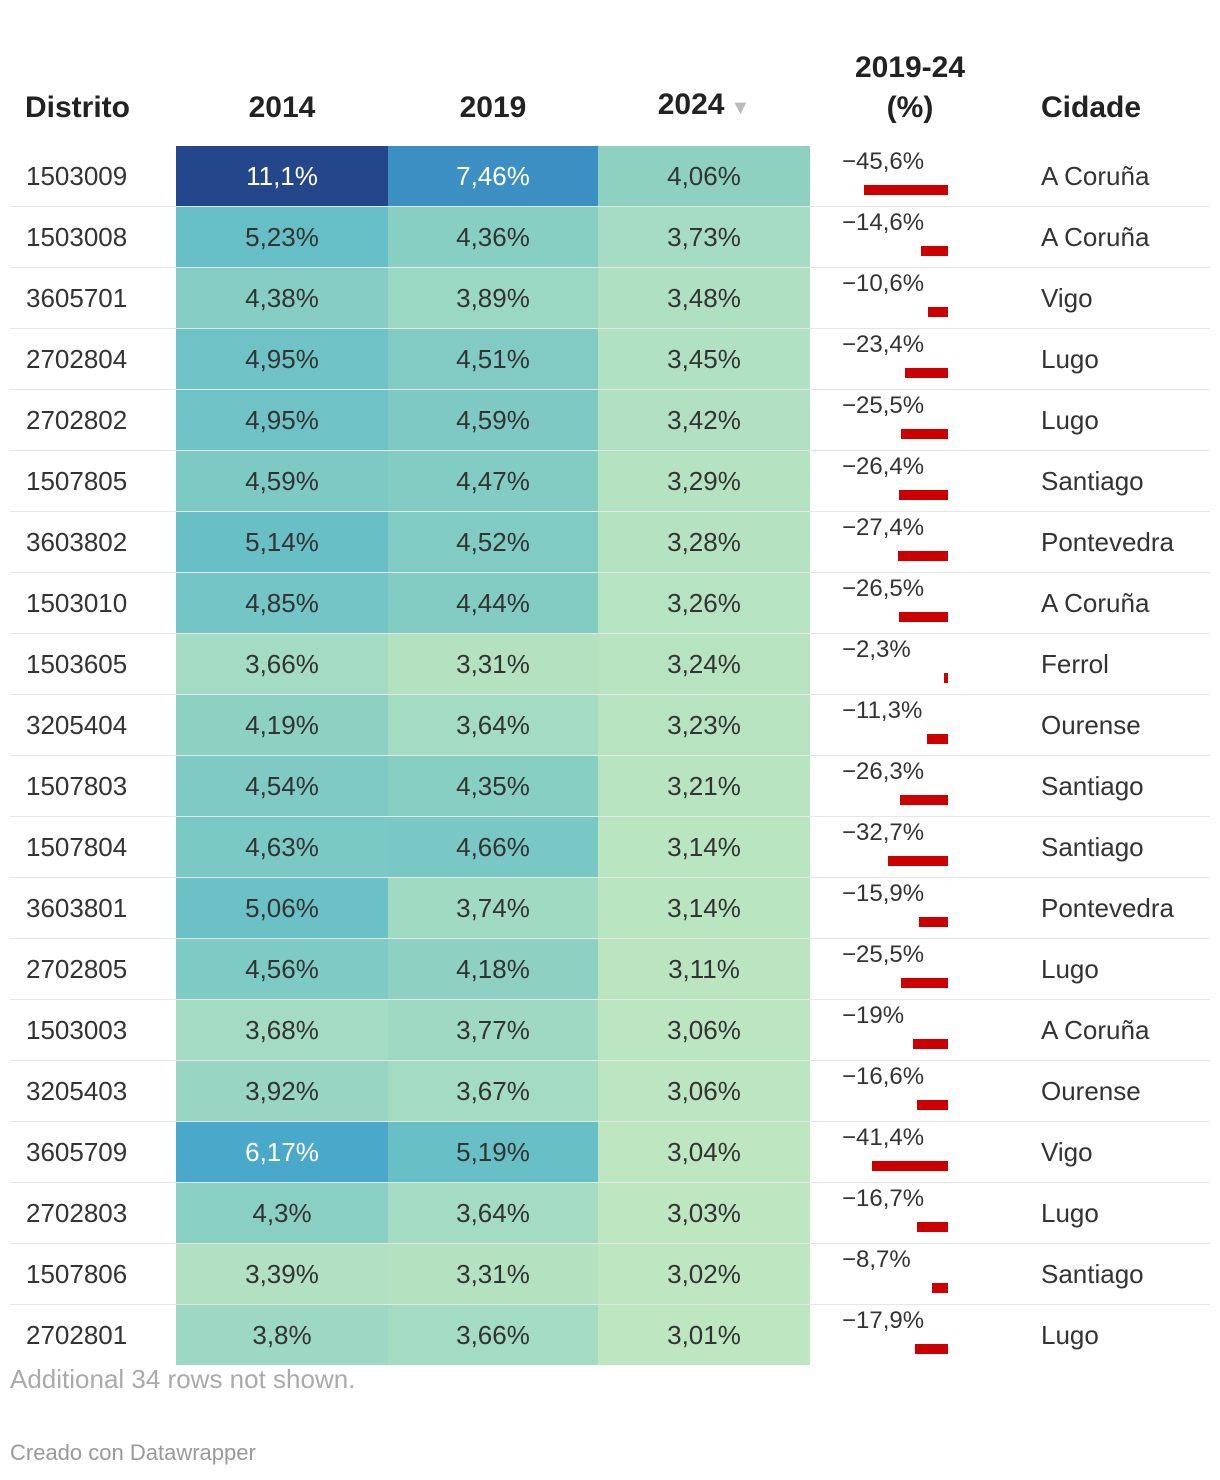 This screenshot has height=1480, width=1220. Describe the element at coordinates (493, 1152) in the screenshot. I see `value-2019-cell: 5,19%` at that location.